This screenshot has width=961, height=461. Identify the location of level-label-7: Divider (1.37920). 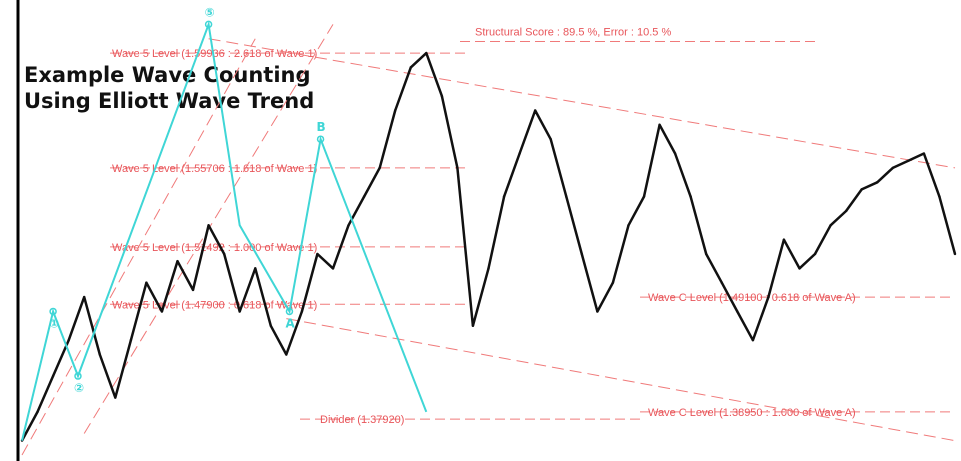
(362, 420).